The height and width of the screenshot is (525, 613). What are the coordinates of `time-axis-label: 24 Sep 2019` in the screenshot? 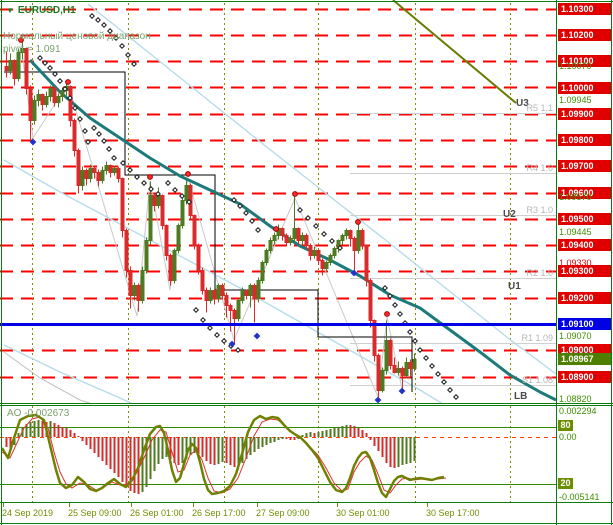 It's located at (28, 513).